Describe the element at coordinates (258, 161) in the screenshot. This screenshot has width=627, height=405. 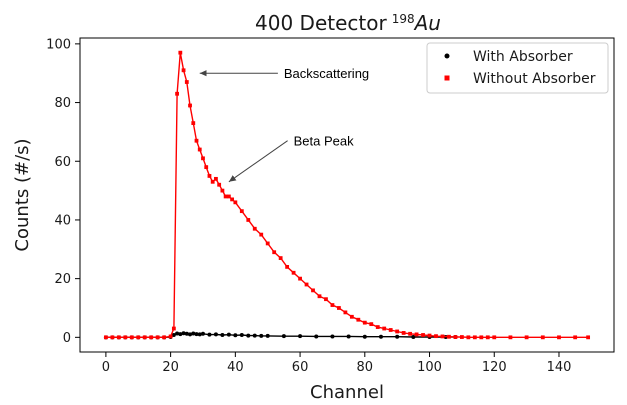
I see `annotation-arrow` at that location.